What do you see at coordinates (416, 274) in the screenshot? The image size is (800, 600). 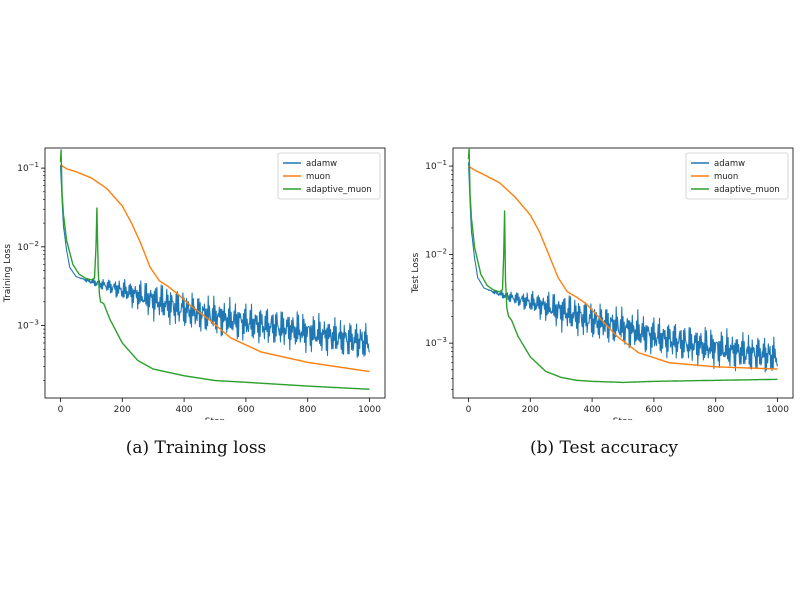 I see `y-axis-label: Test Loss` at bounding box center [416, 274].